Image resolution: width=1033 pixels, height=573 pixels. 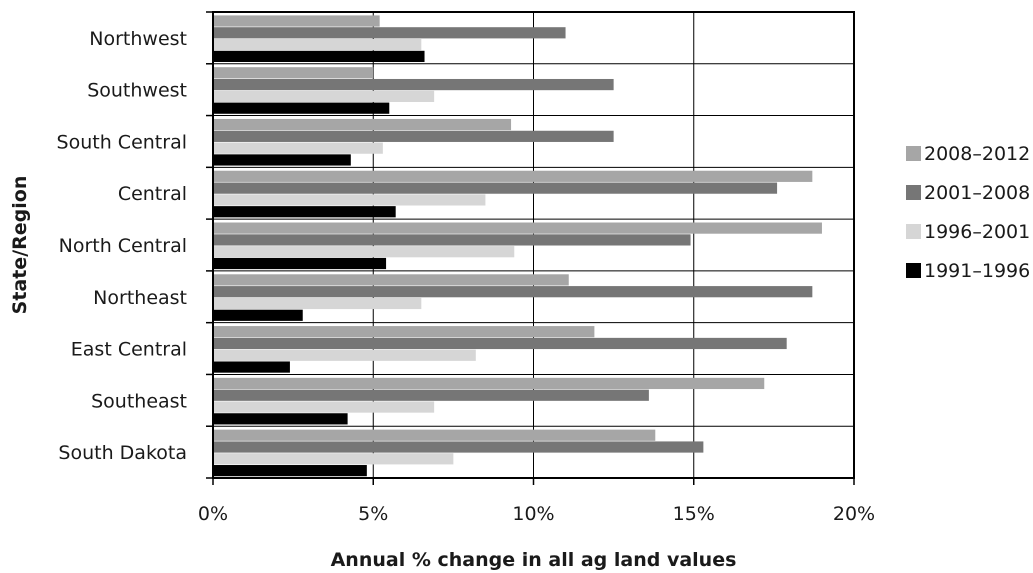 What do you see at coordinates (20, 245) in the screenshot?
I see `y-axis-title: State/Region` at bounding box center [20, 245].